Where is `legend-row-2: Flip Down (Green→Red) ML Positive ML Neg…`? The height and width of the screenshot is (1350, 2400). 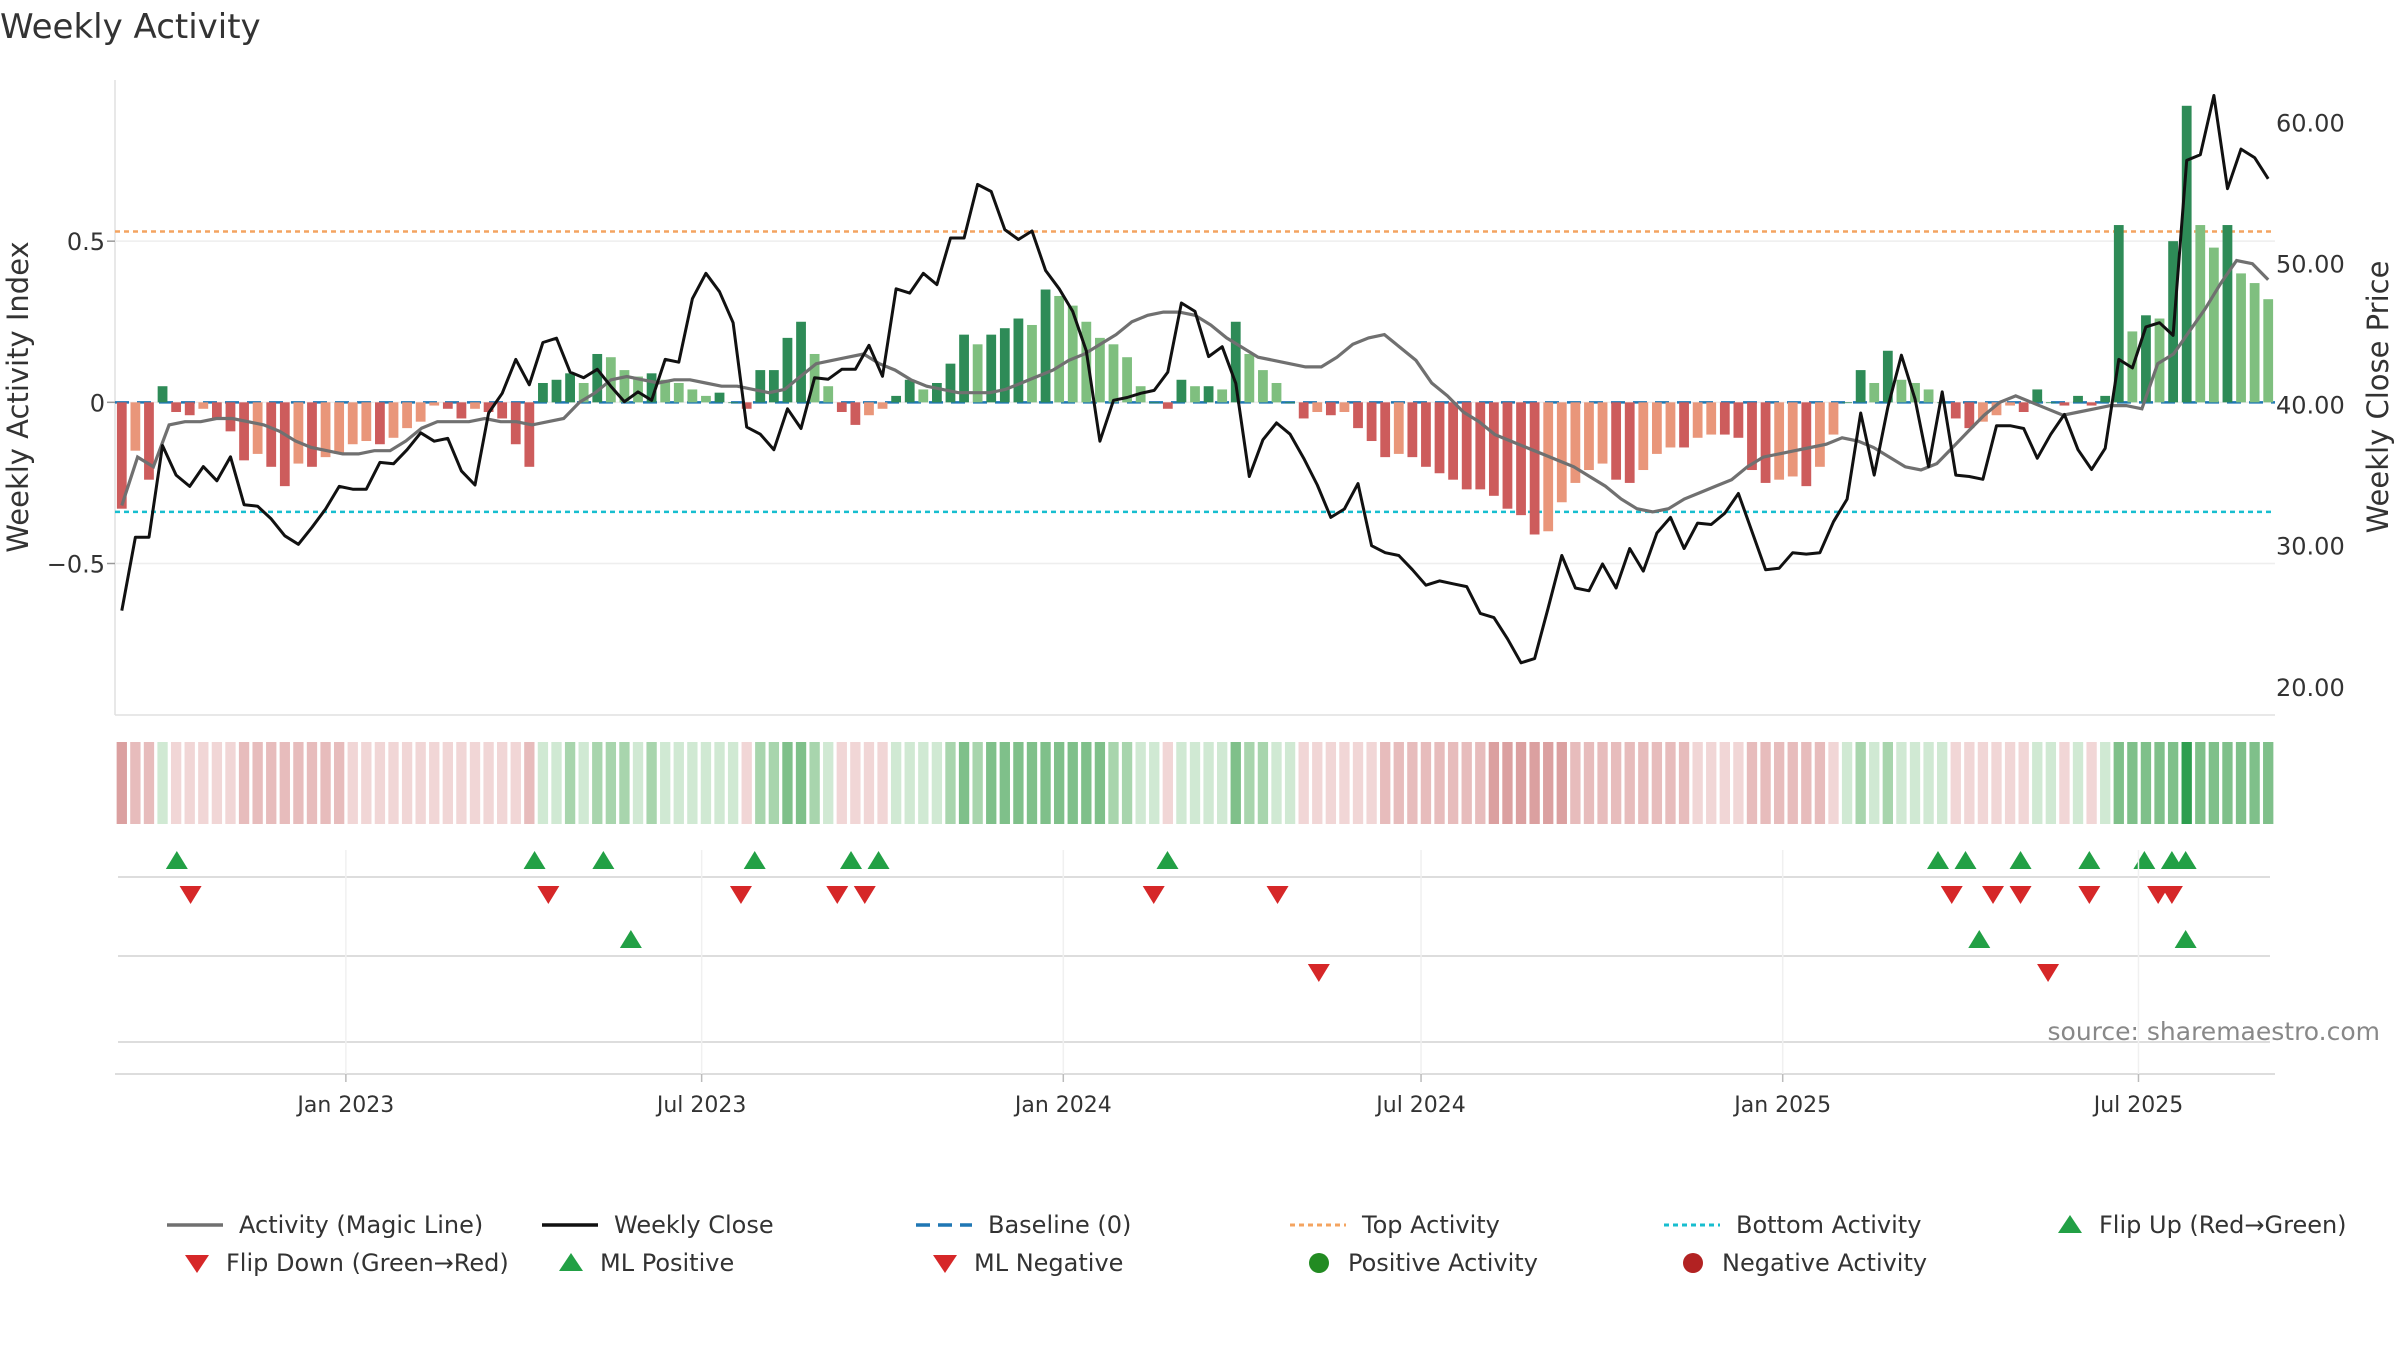
legend-row-2: Flip Down (Green→Red) ML Positive ML Neg… is located at coordinates (1200, 1263).